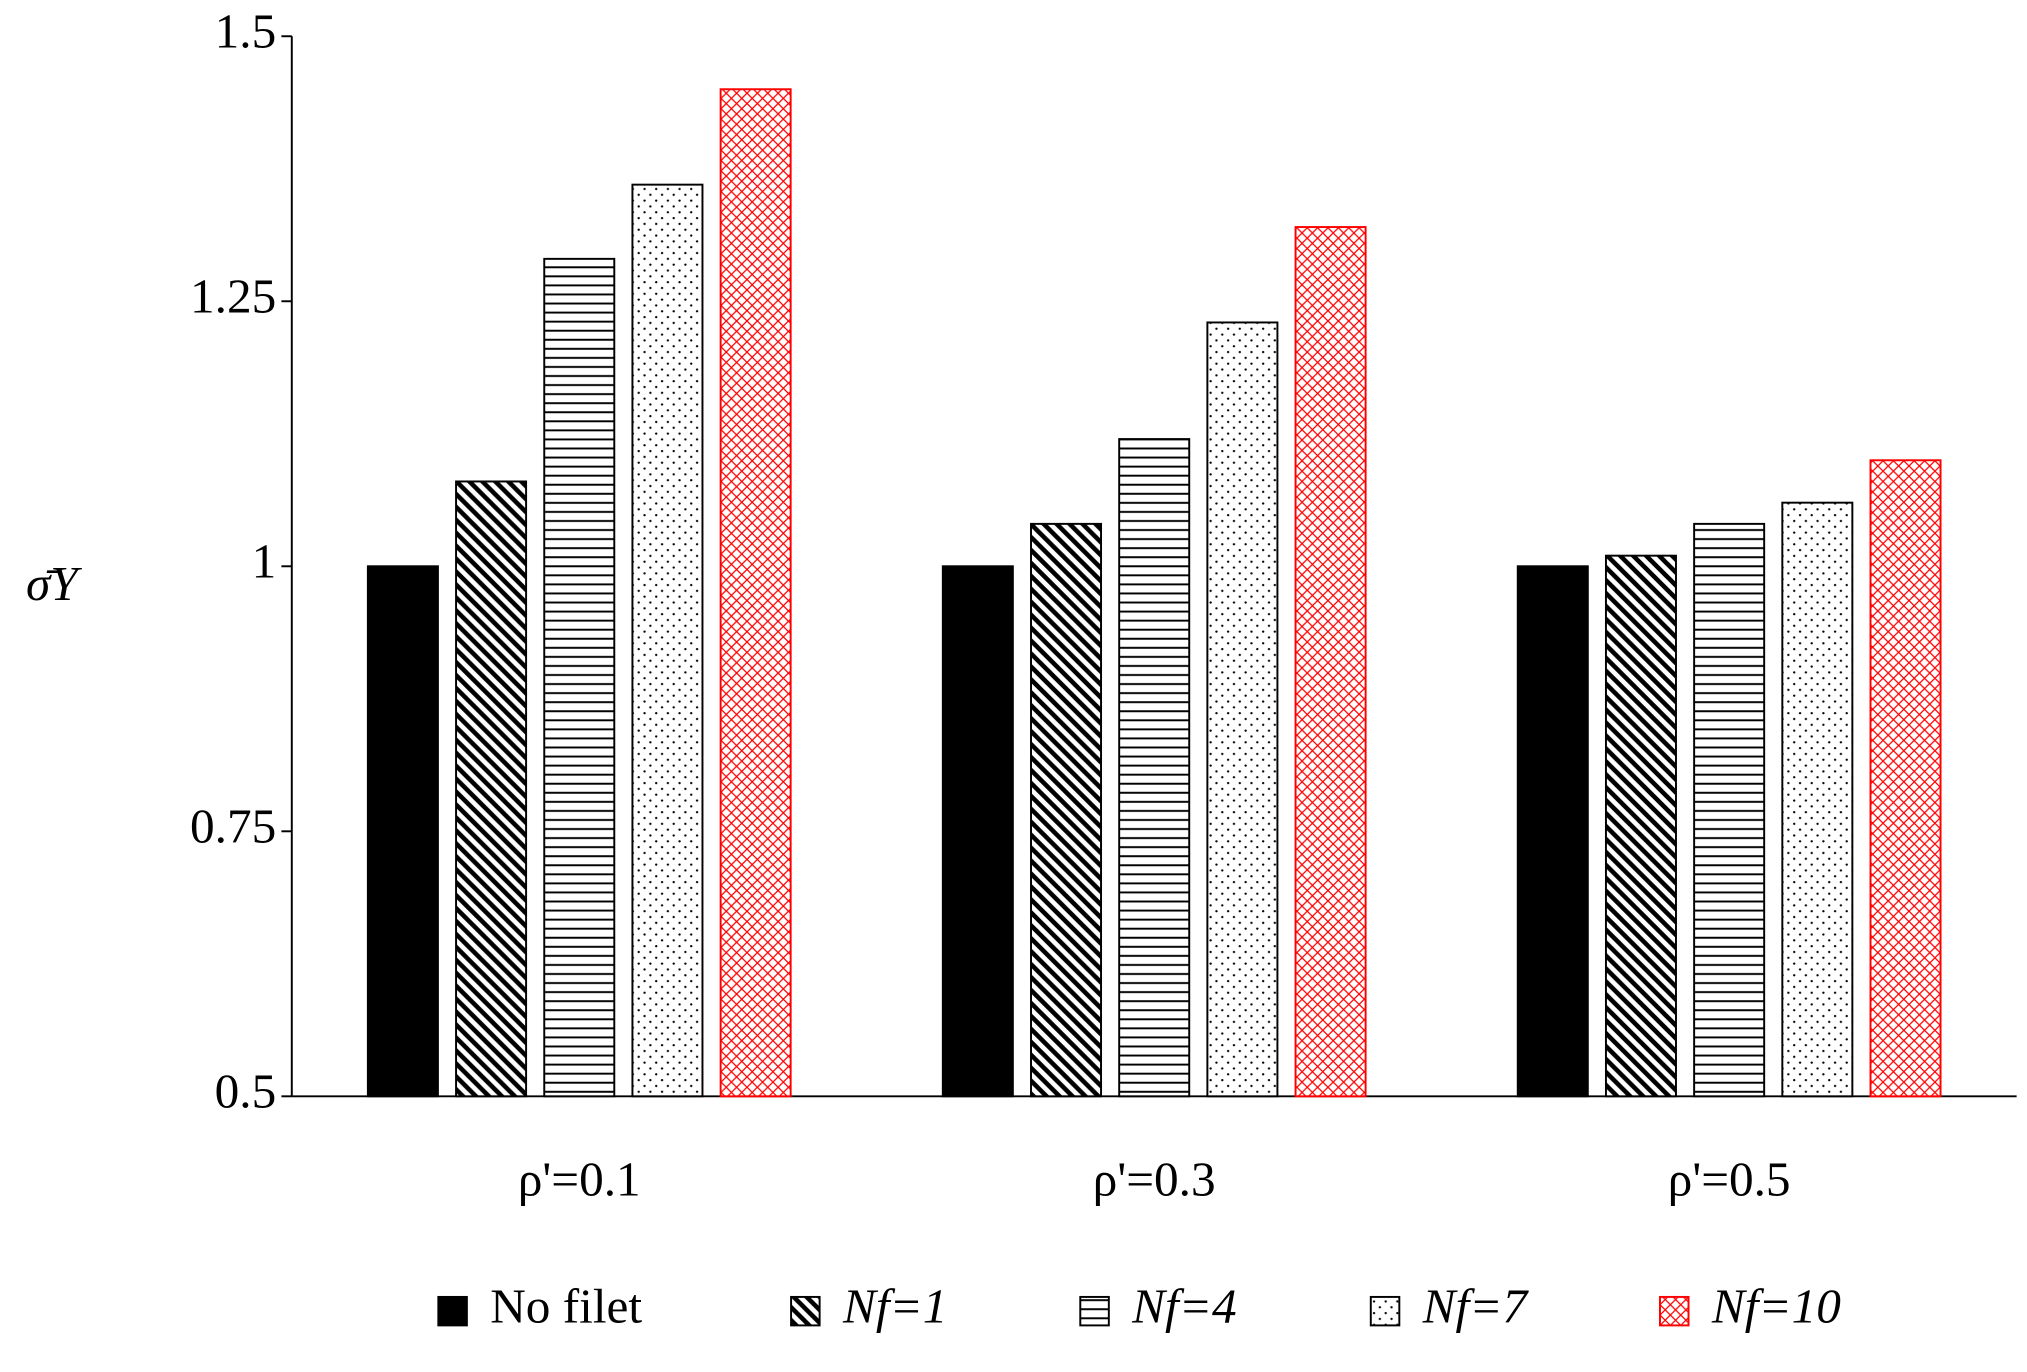 The height and width of the screenshot is (1372, 2027). I want to click on y-tick-label: 0.5, so click(246, 1091).